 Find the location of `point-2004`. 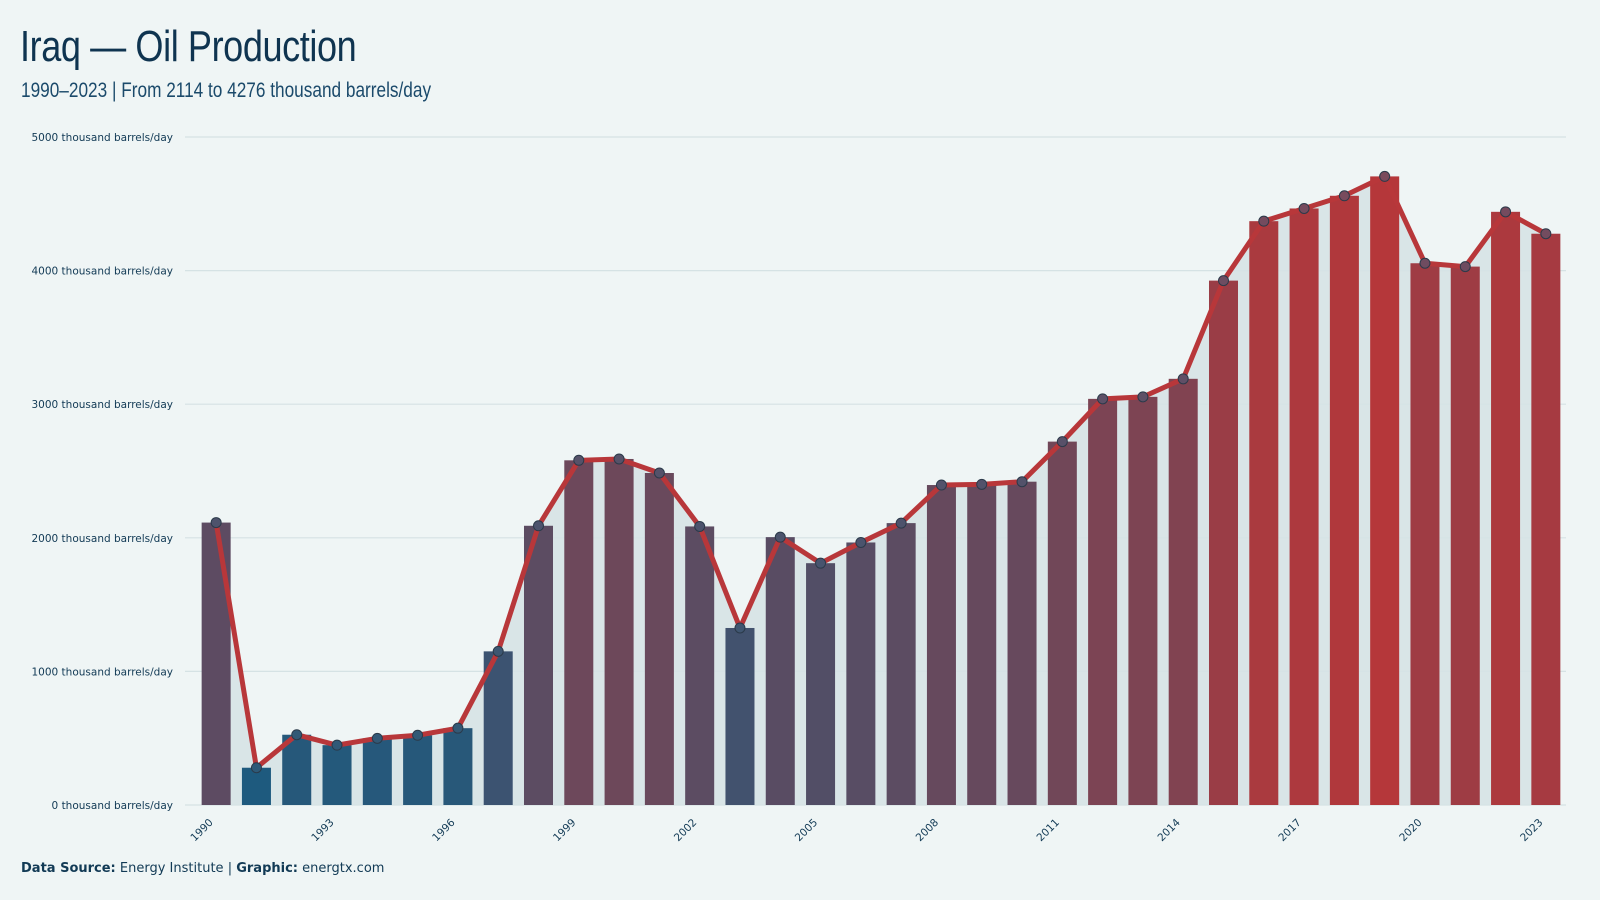

point-2004 is located at coordinates (780, 537).